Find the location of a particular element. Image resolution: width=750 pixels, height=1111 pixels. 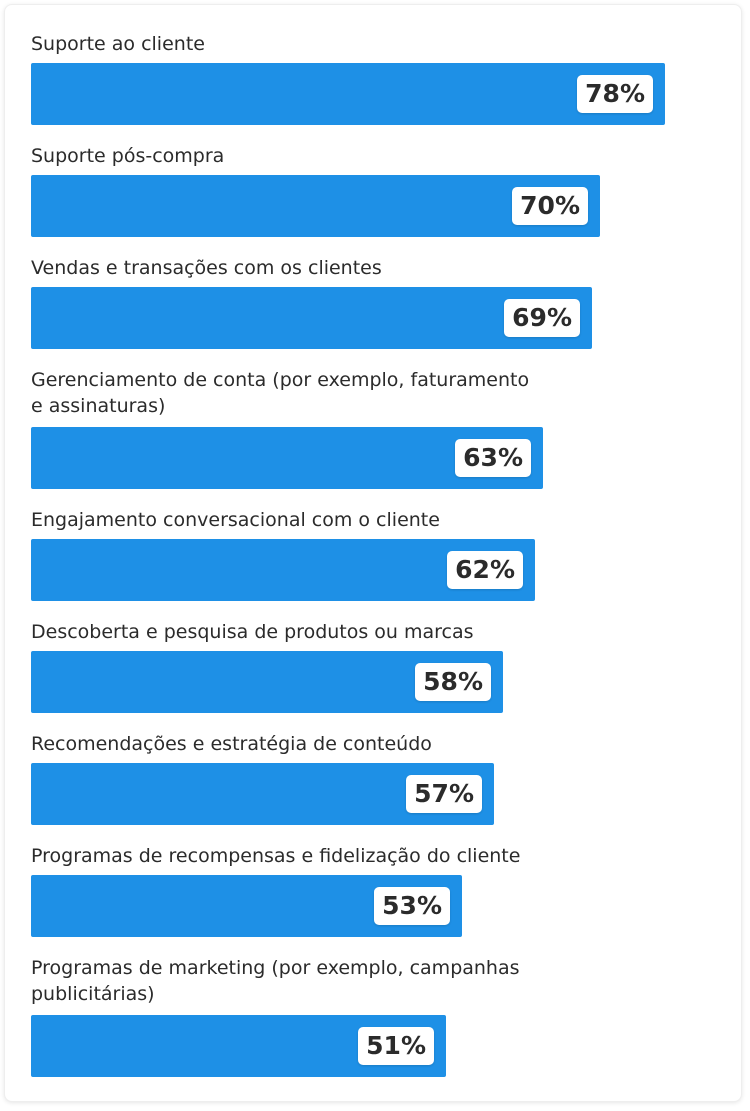

value-label: 51% is located at coordinates (396, 1046).